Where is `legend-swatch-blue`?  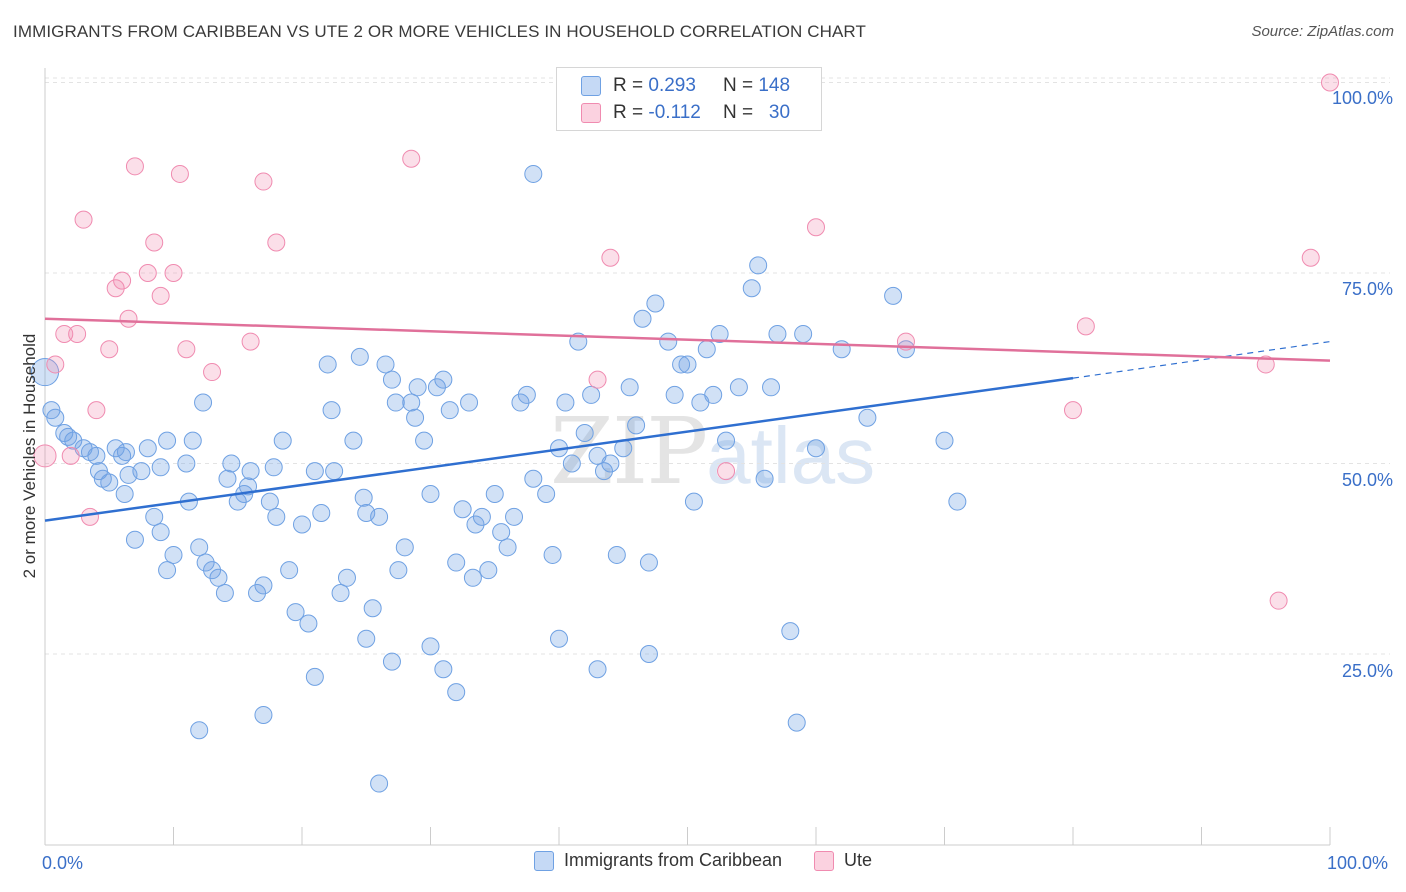 legend-swatch-blue is located at coordinates (591, 86).